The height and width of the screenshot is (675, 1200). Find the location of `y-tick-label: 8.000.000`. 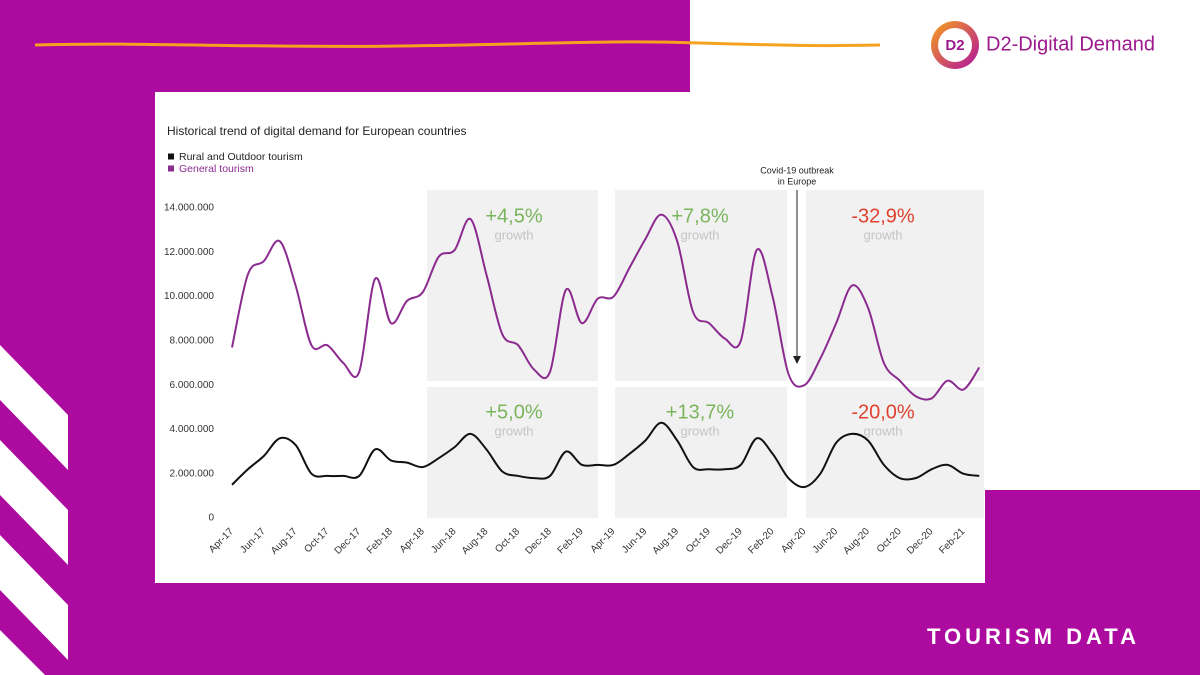

y-tick-label: 8.000.000 is located at coordinates (192, 340).